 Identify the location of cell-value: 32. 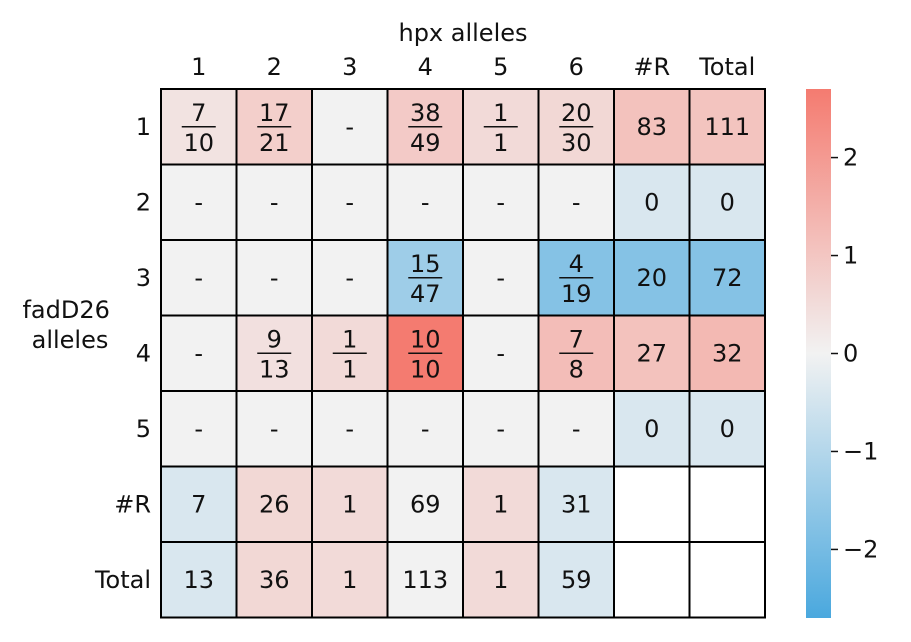
(727, 353).